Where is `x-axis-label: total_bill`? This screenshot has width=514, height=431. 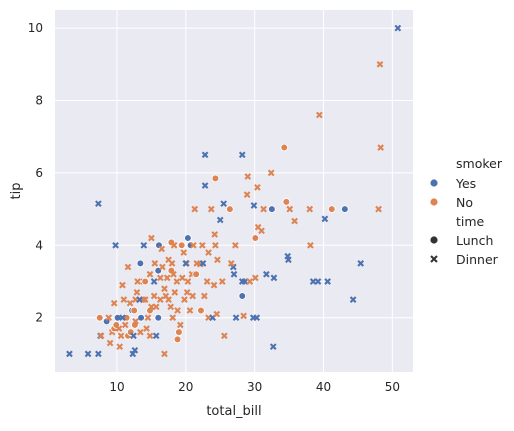 x-axis-label: total_bill is located at coordinates (233, 411).